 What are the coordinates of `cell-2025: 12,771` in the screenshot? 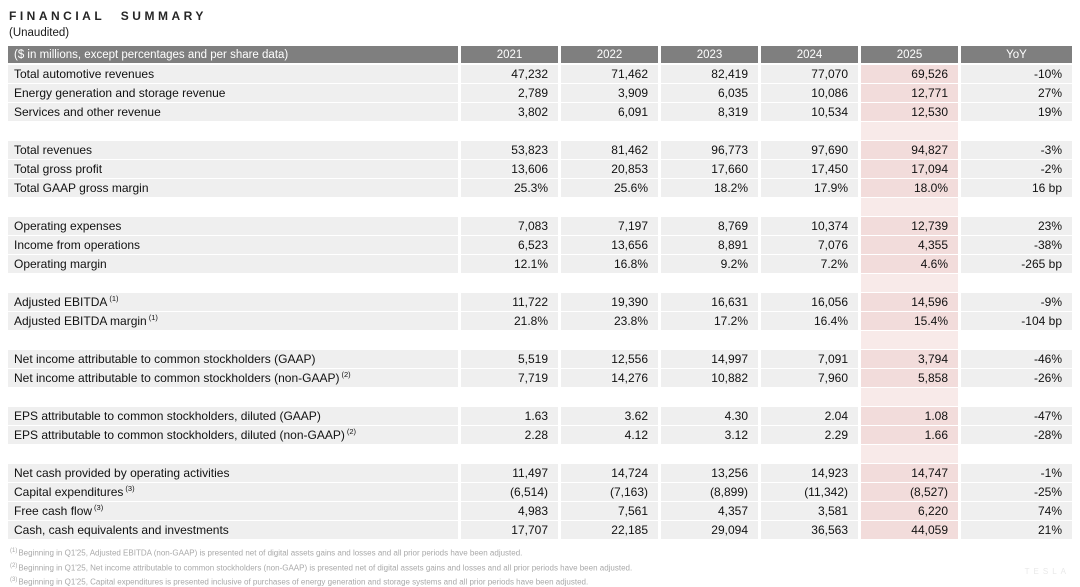 It's located at (909, 93).